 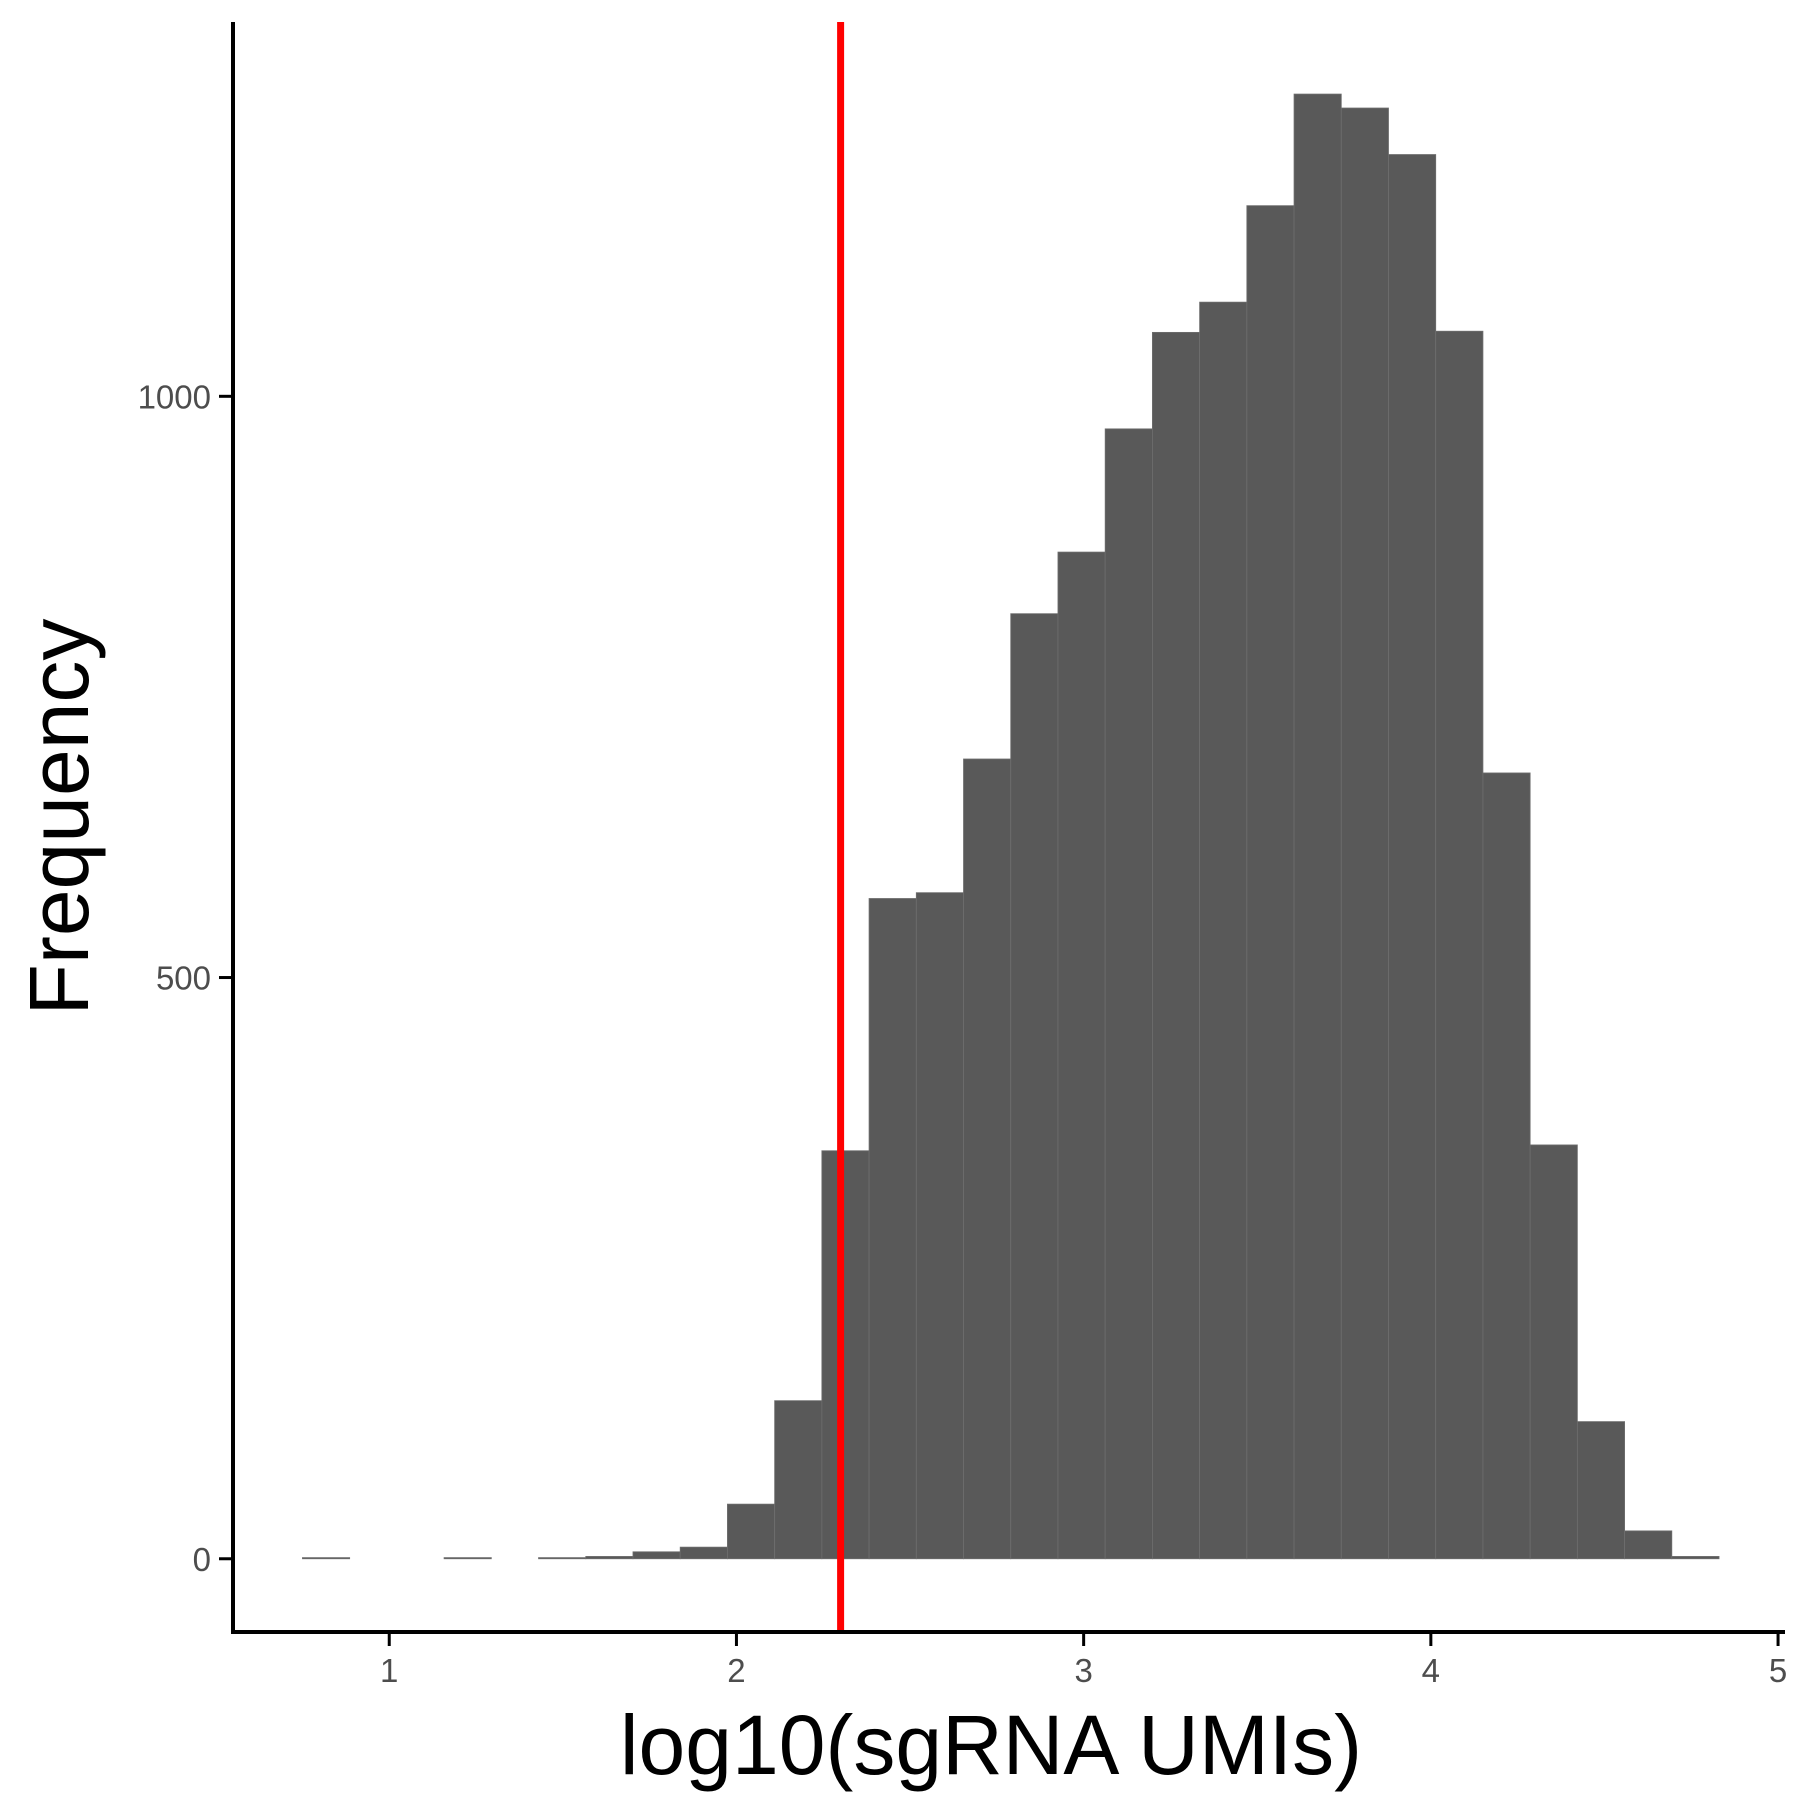 I want to click on x-tick-label: 2, so click(x=736, y=1670).